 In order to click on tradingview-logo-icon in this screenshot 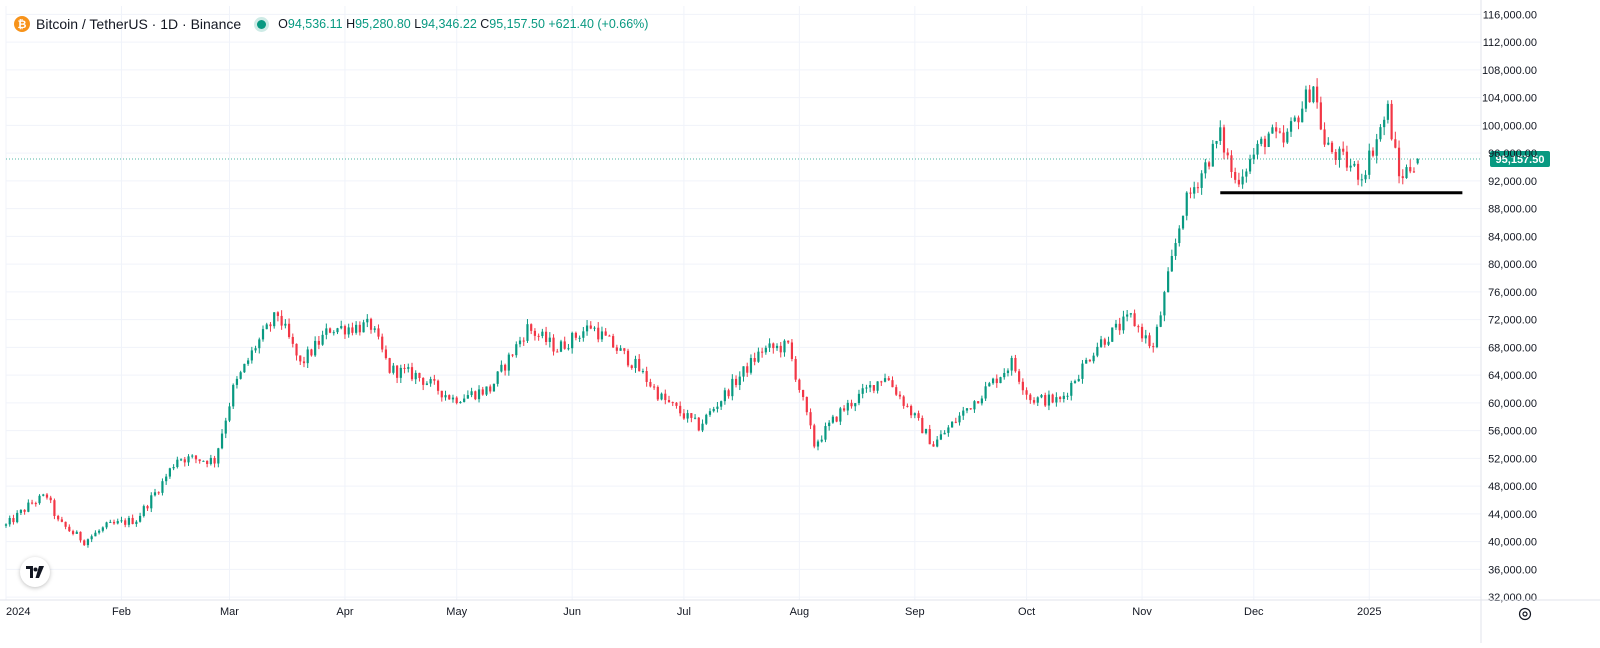, I will do `click(35, 572)`.